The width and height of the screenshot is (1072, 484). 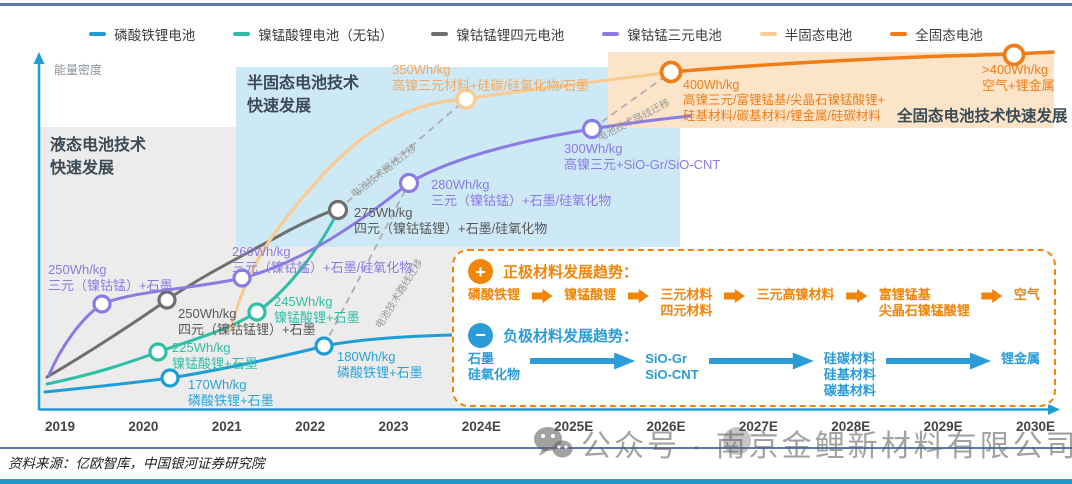 What do you see at coordinates (686, 303) in the screenshot?
I see `cathode-step: 三元材料 四元材料` at bounding box center [686, 303].